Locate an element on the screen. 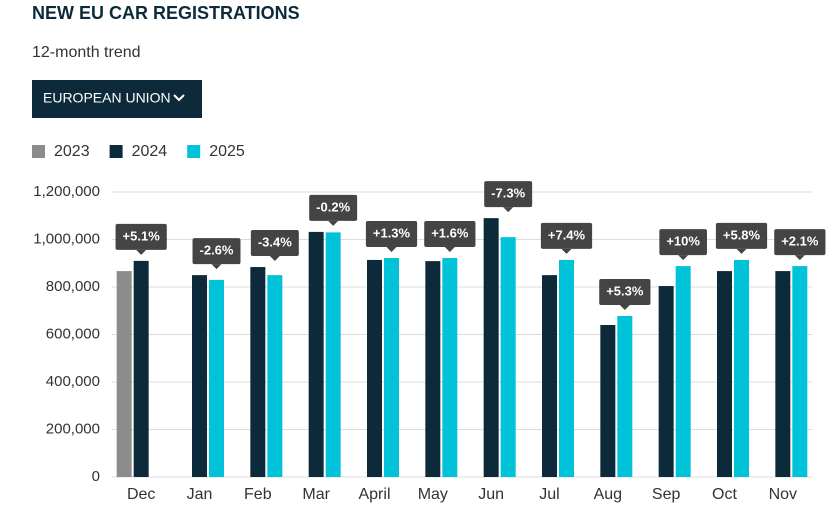 The width and height of the screenshot is (835, 513). change-callout: +7.4% is located at coordinates (566, 238).